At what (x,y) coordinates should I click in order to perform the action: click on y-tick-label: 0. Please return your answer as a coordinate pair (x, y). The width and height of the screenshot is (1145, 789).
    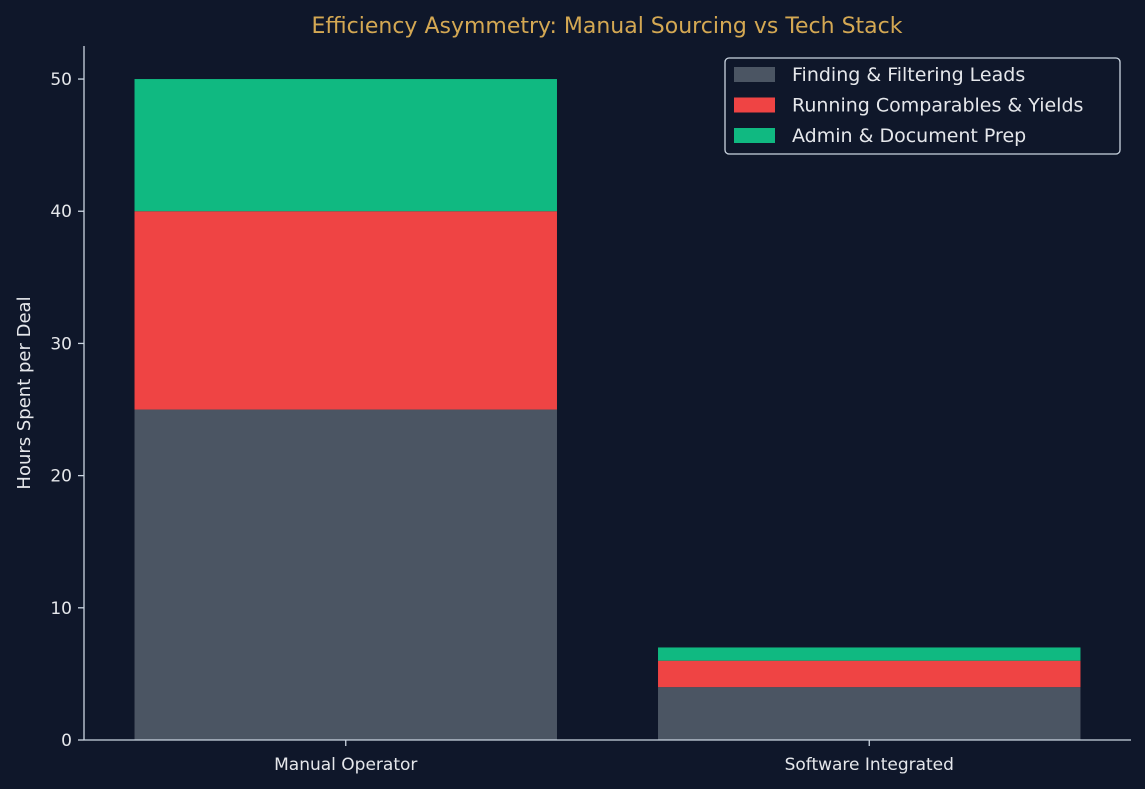
    Looking at the image, I should click on (66, 741).